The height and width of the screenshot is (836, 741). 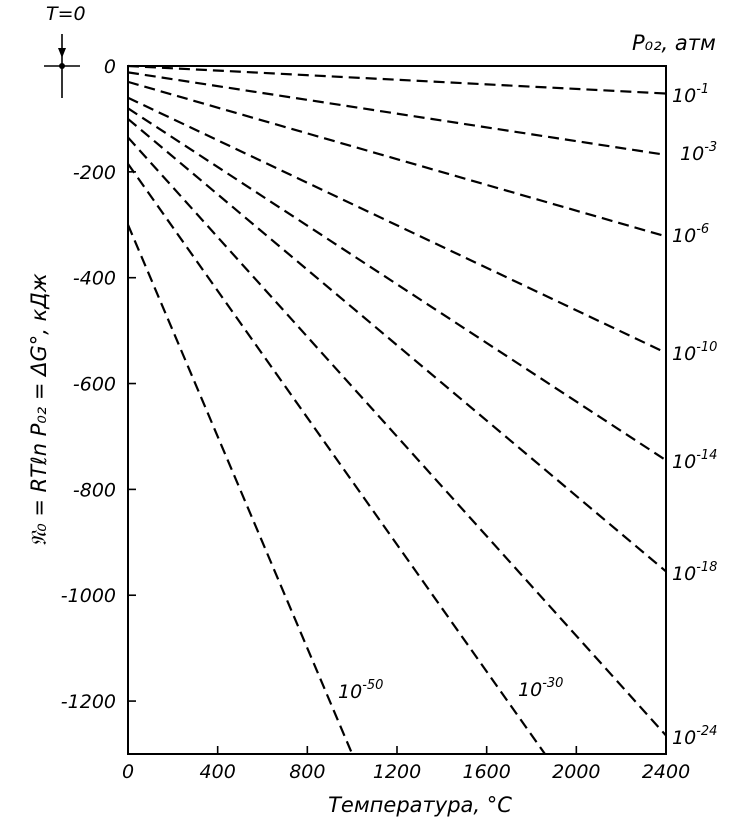 What do you see at coordinates (694, 572) in the screenshot?
I see `series-label-5: 10-18` at bounding box center [694, 572].